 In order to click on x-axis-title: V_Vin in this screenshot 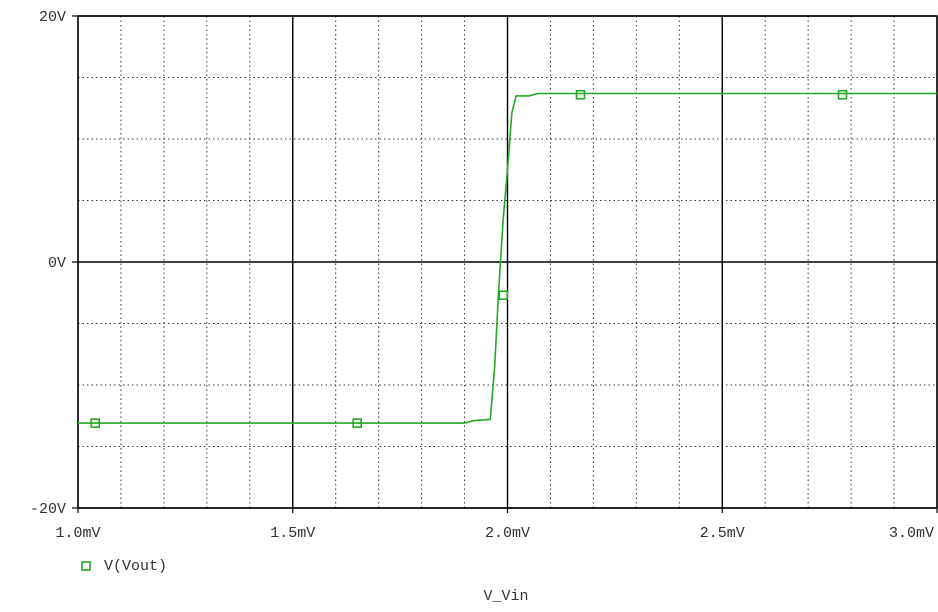, I will do `click(505, 596)`.